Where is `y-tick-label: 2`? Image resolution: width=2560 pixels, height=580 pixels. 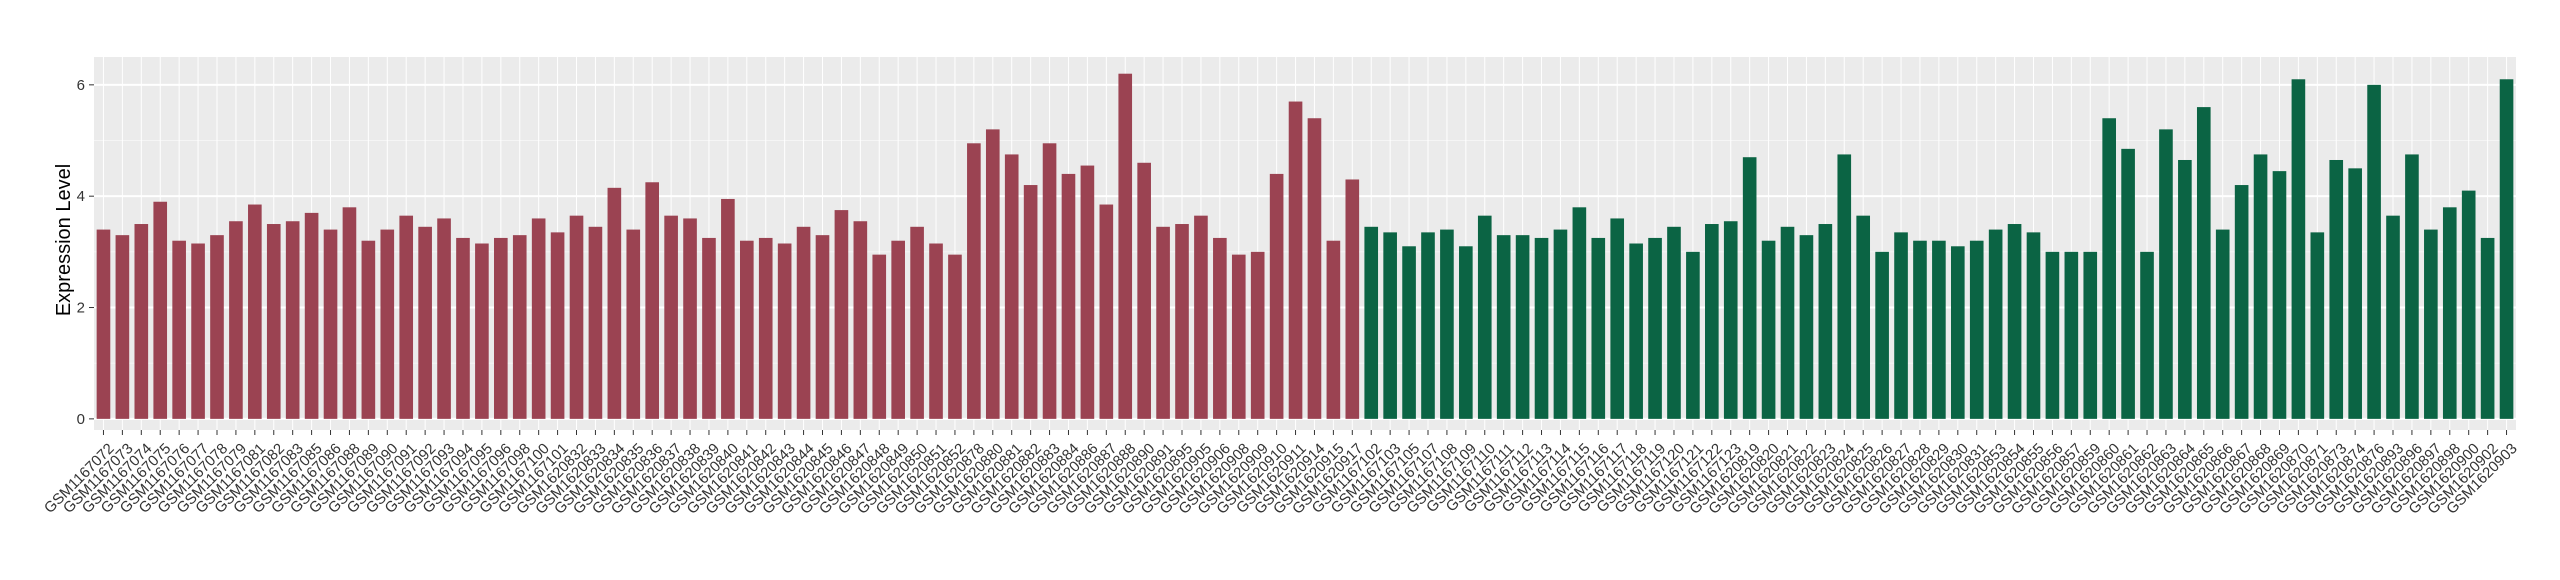
y-tick-label: 2 is located at coordinates (81, 308).